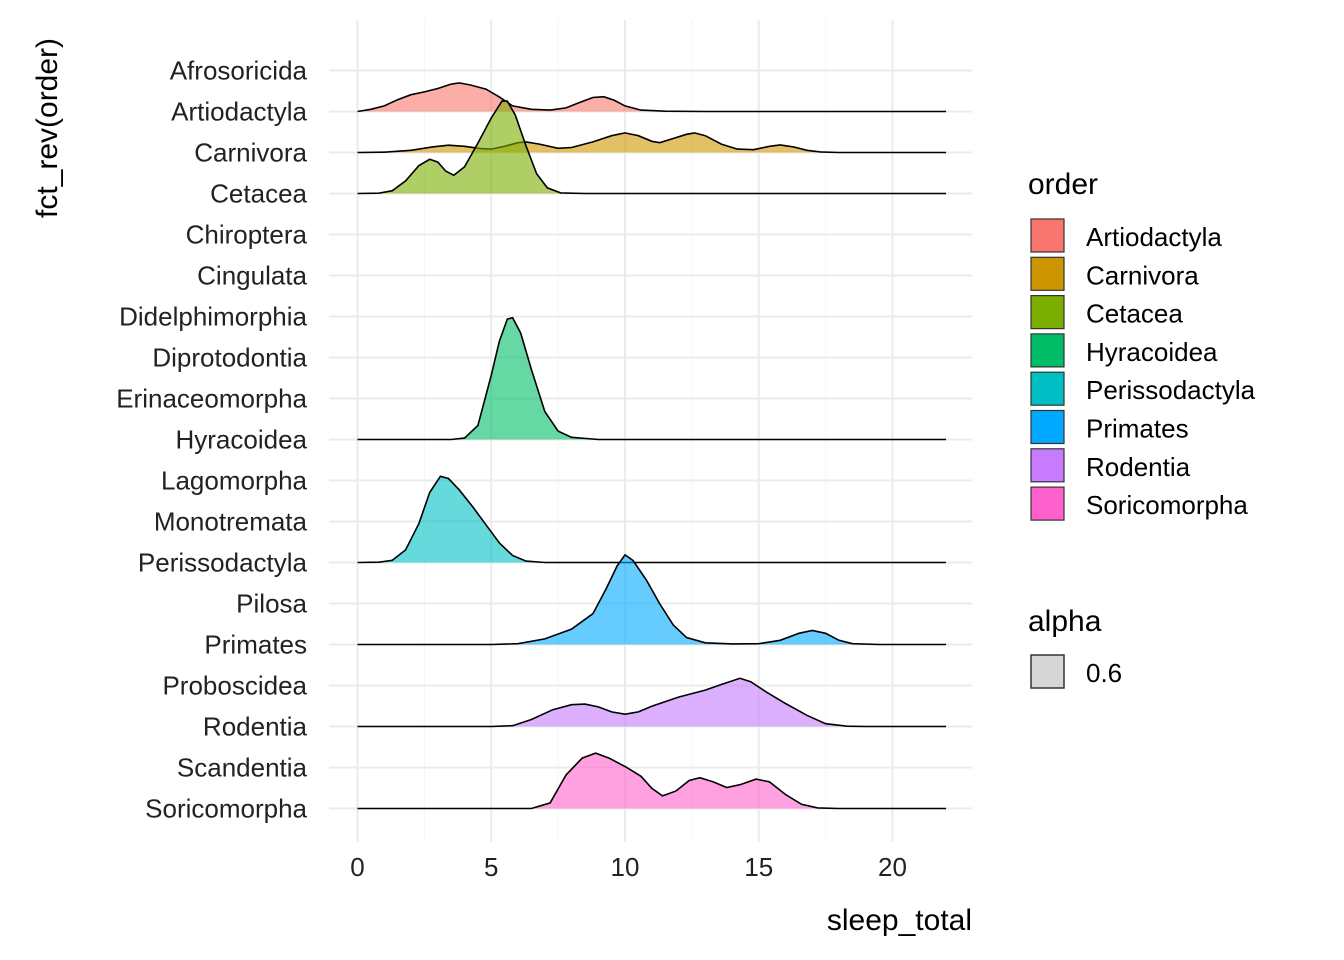 This screenshot has width=1344, height=960. What do you see at coordinates (1047, 388) in the screenshot?
I see `legend-swatch-perissodactyla` at bounding box center [1047, 388].